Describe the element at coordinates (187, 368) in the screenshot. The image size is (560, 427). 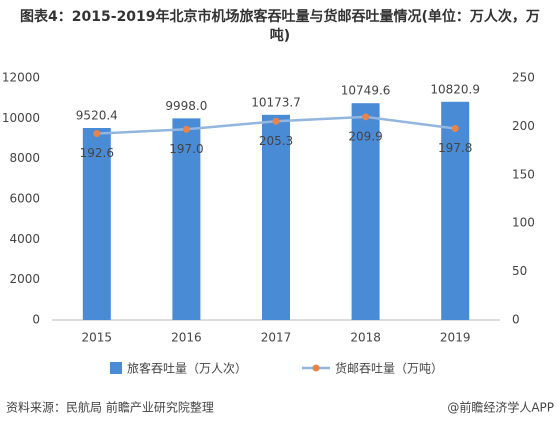
I see `legend-label: 旅客吞吐量（万人次）` at that location.